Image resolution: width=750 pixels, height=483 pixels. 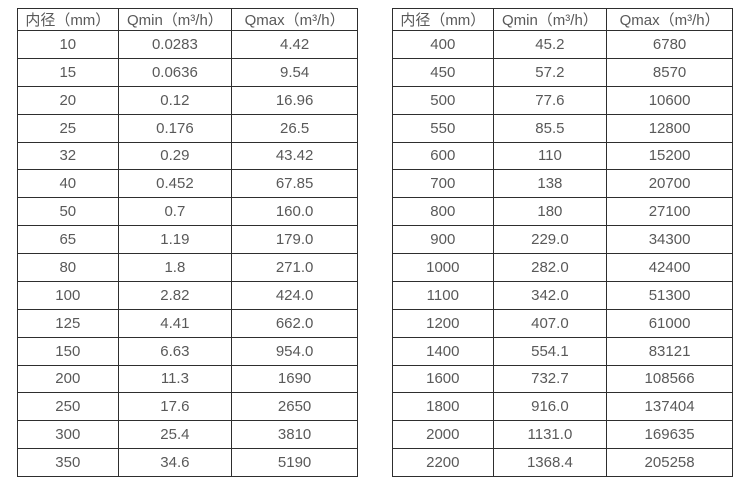 I want to click on table-cell: 15, so click(x=68, y=72).